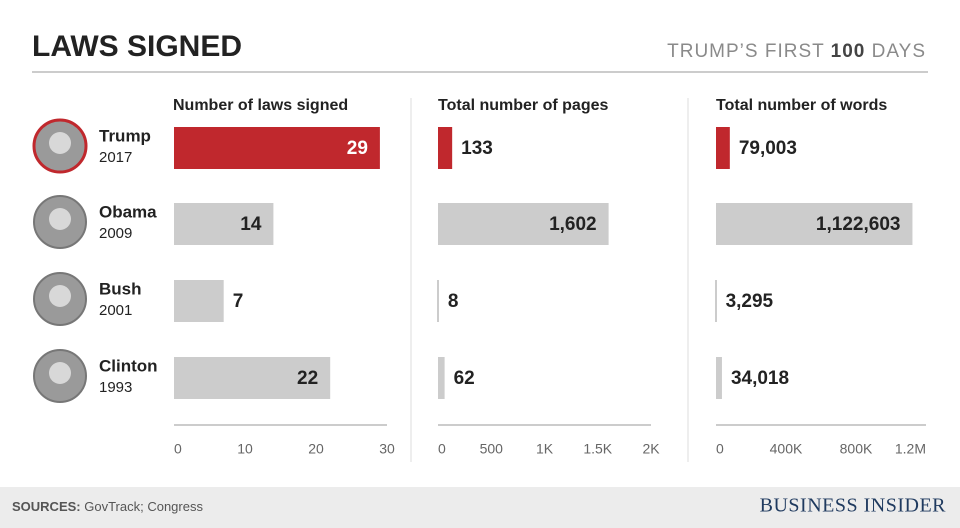 This screenshot has height=528, width=960. What do you see at coordinates (856, 449) in the screenshot?
I see `x-tick-label: 800K` at bounding box center [856, 449].